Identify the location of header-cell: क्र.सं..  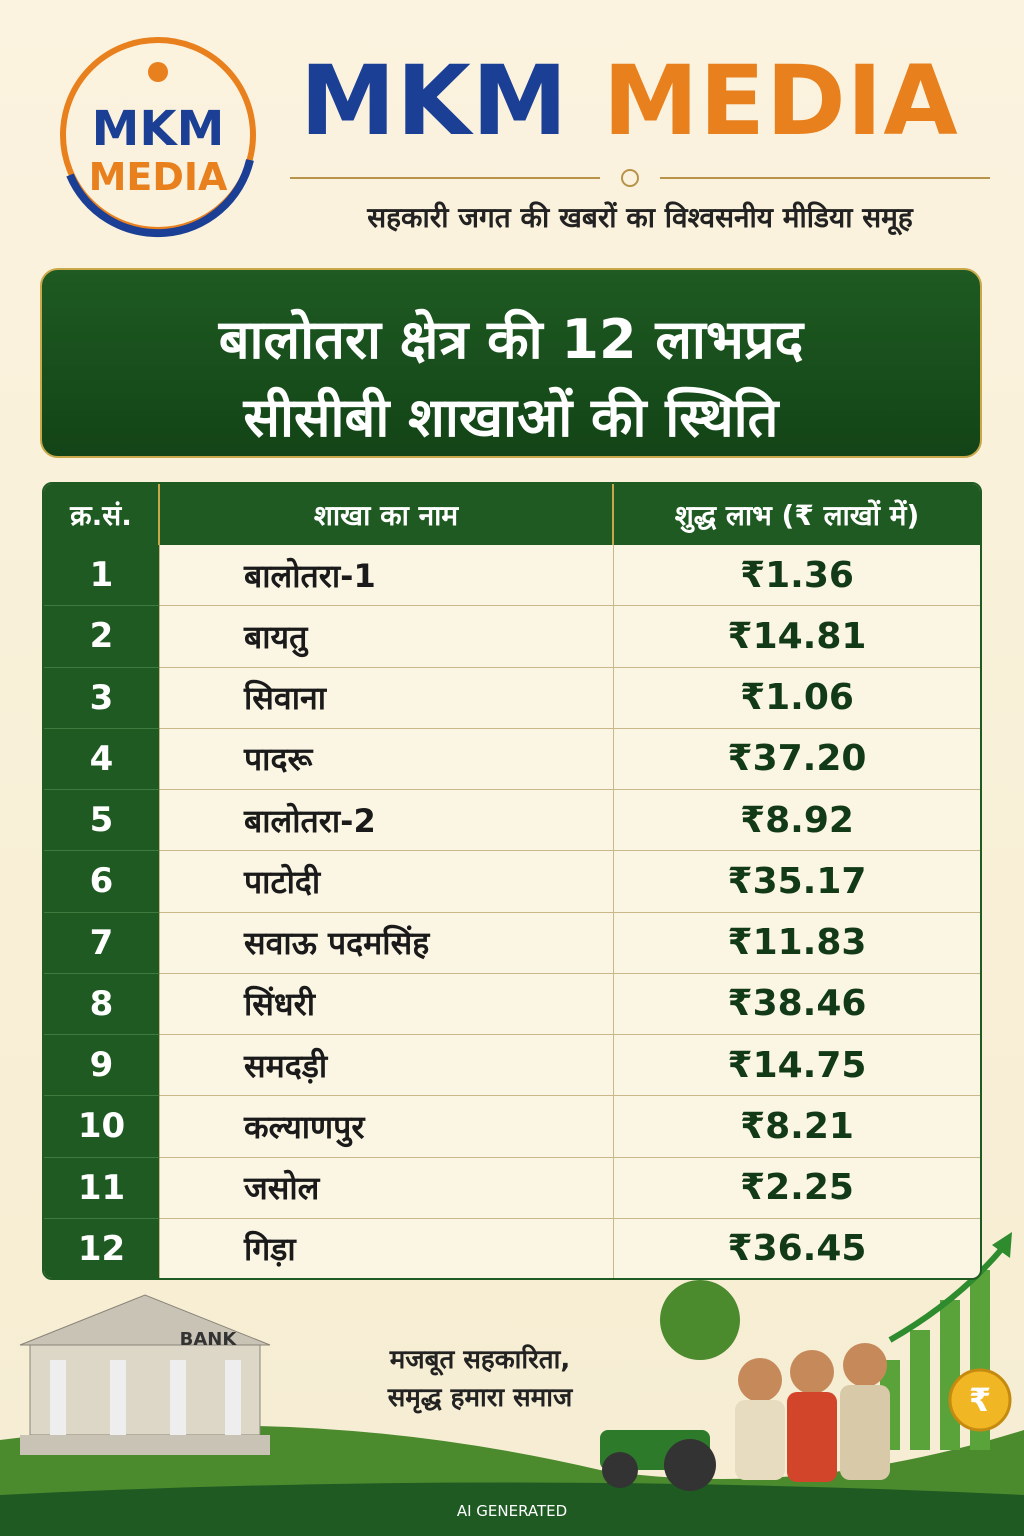
(102, 514).